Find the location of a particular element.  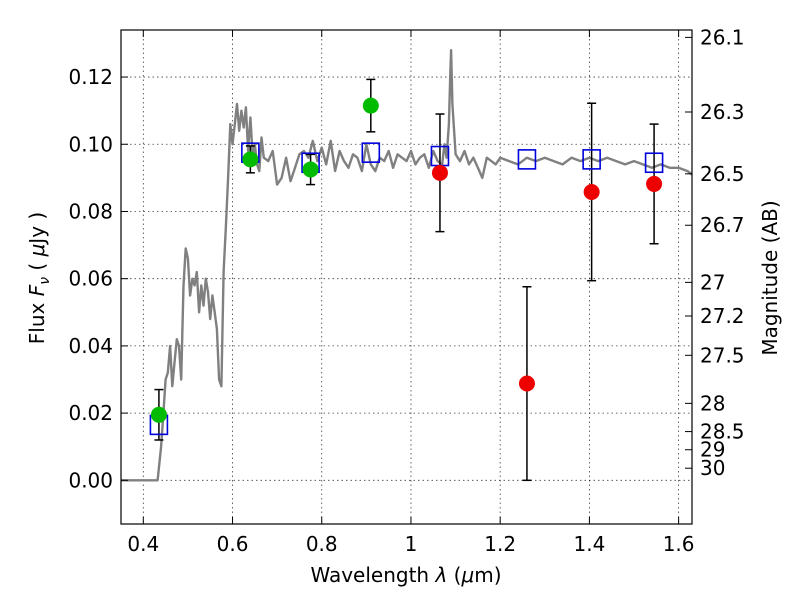

y2-tick-label: 26.5 is located at coordinates (722, 174).